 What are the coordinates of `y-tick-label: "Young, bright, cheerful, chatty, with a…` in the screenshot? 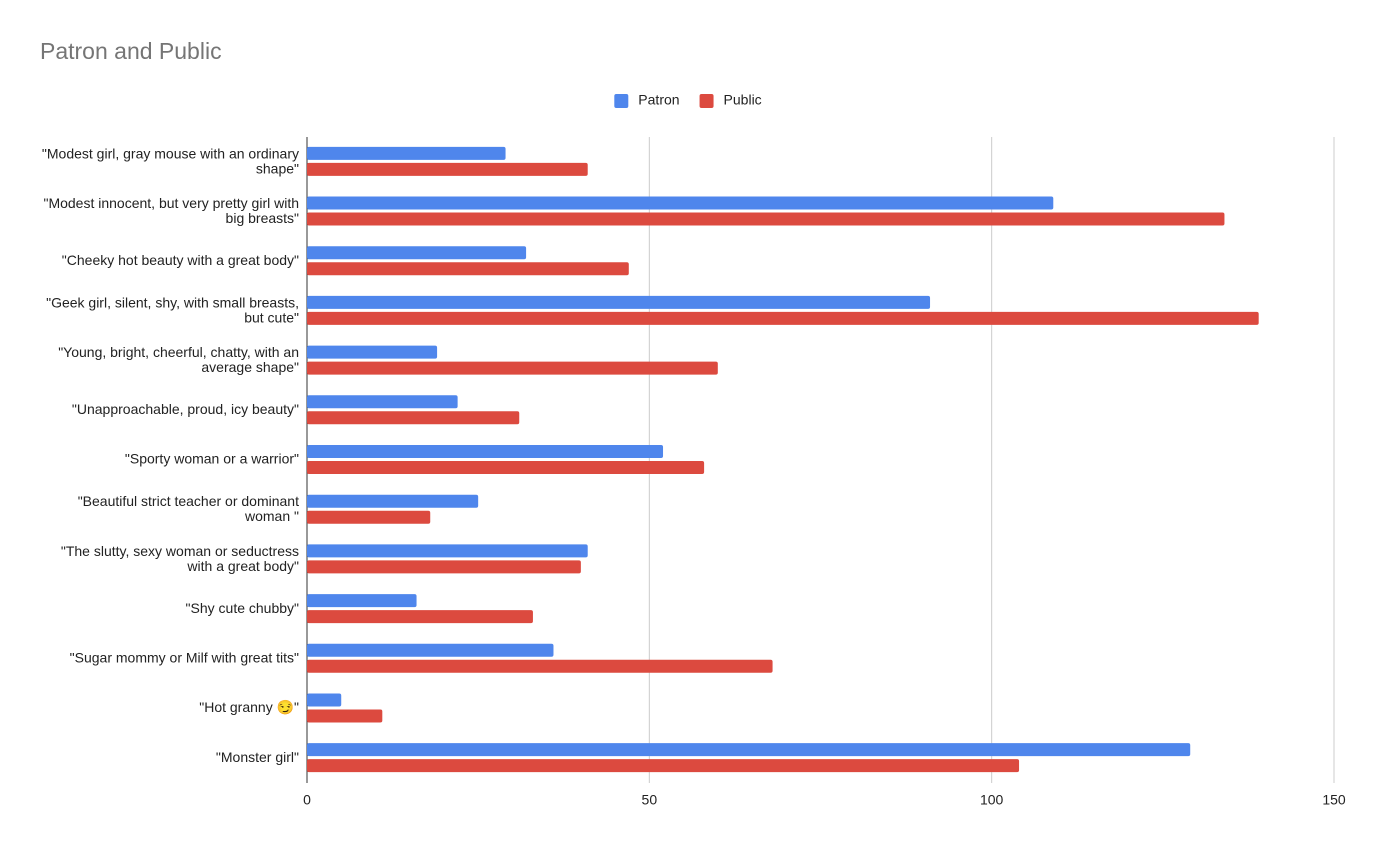 It's located at (178, 359).